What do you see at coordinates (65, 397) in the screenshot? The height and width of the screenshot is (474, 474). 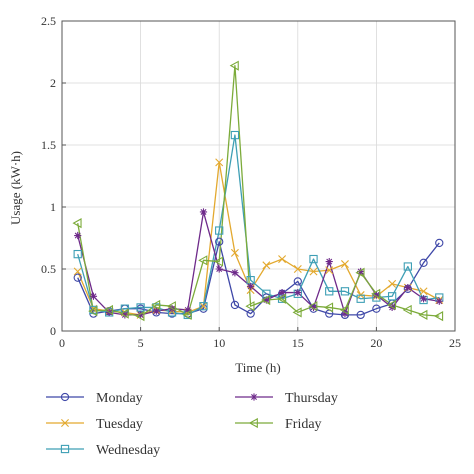 I see `legend-monday-marker` at bounding box center [65, 397].